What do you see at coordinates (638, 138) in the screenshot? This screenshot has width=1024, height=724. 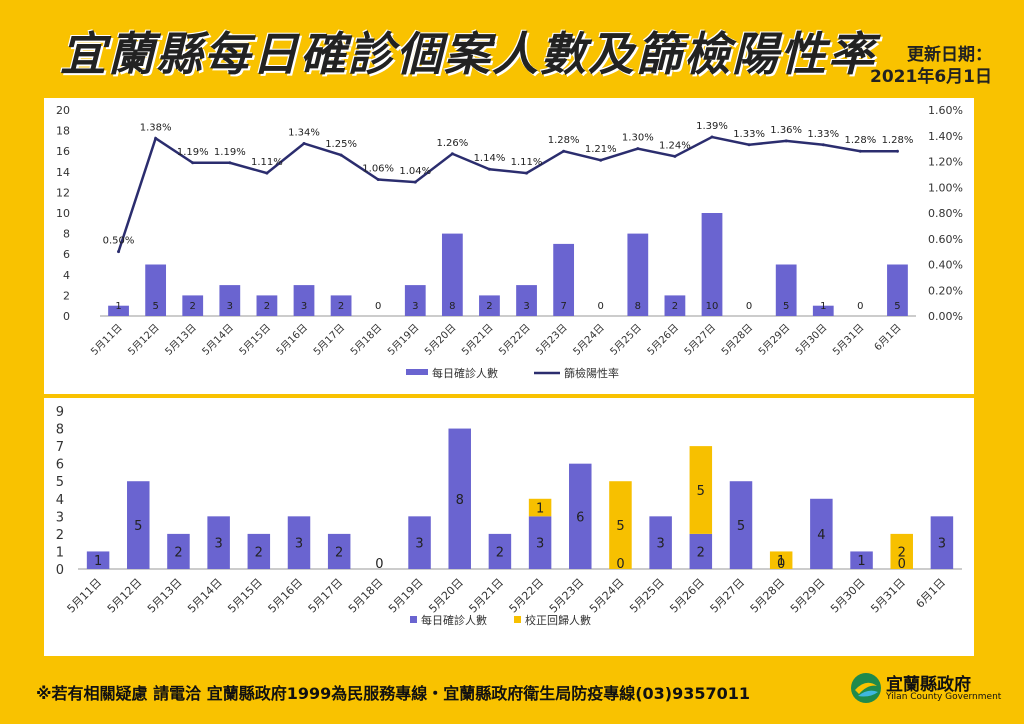 I see `positivity-label: 1.30%` at bounding box center [638, 138].